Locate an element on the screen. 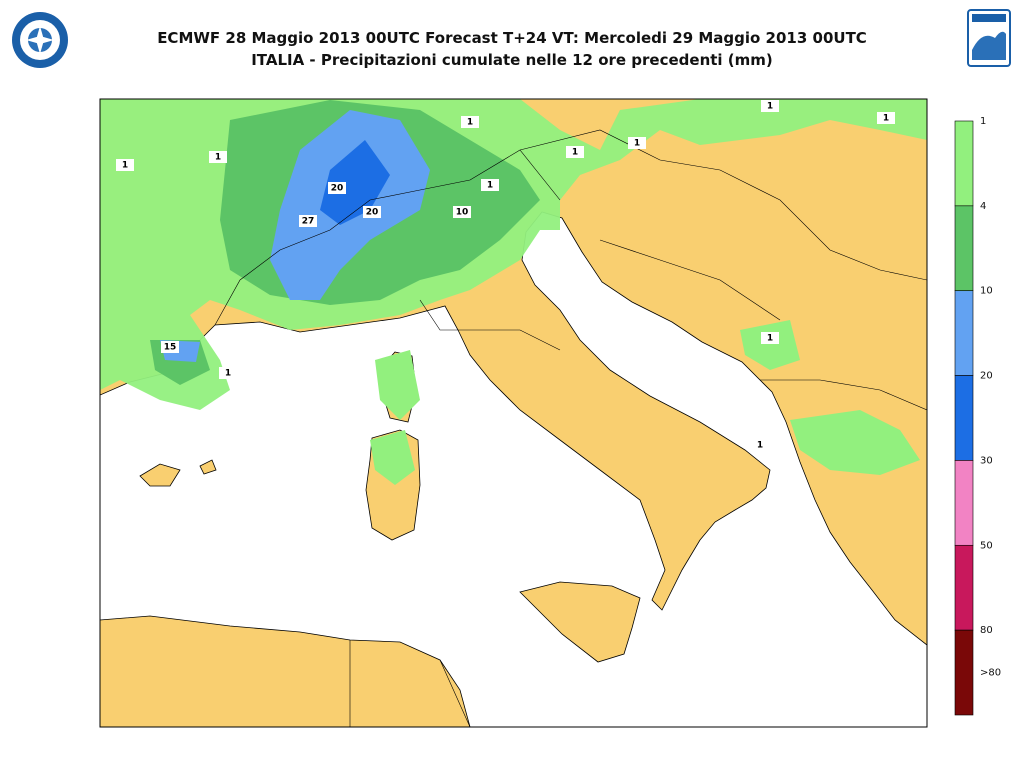 This screenshot has height=768, width=1024. logo-right is located at coordinates (989, 38).